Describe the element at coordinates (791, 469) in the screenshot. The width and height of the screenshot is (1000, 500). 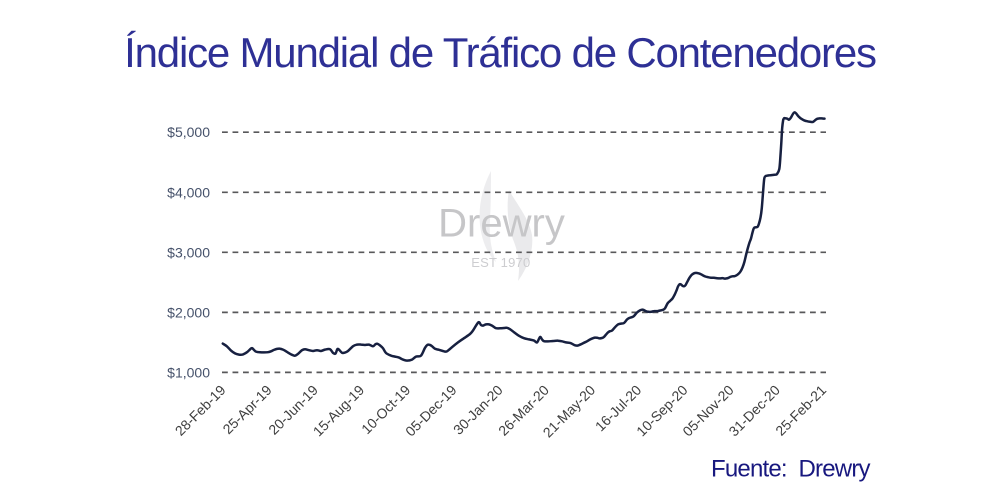
I see `svg-text: Fuente: Drewry` at that location.